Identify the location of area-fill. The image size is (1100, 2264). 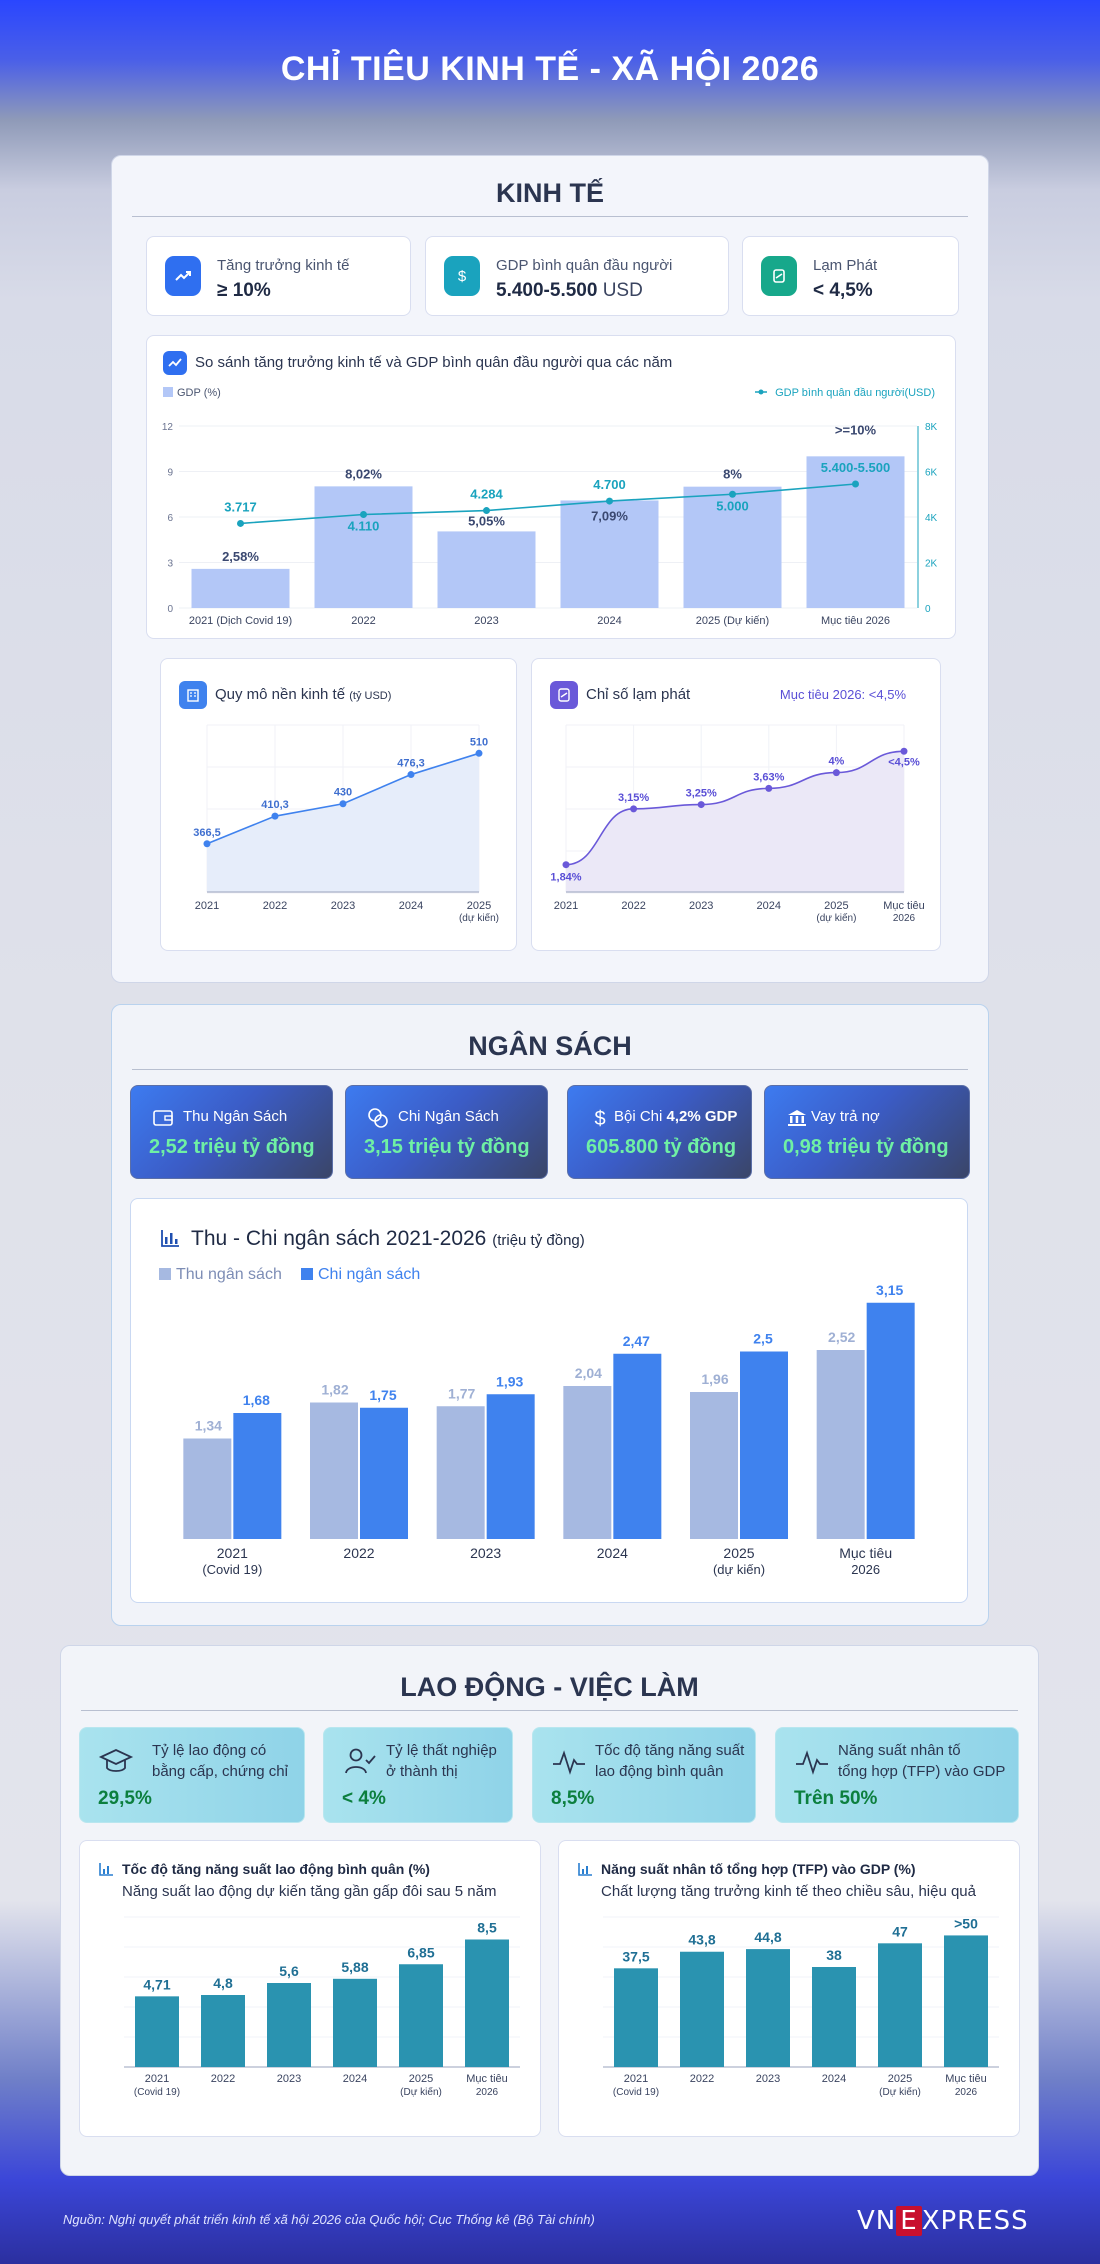
(735, 821).